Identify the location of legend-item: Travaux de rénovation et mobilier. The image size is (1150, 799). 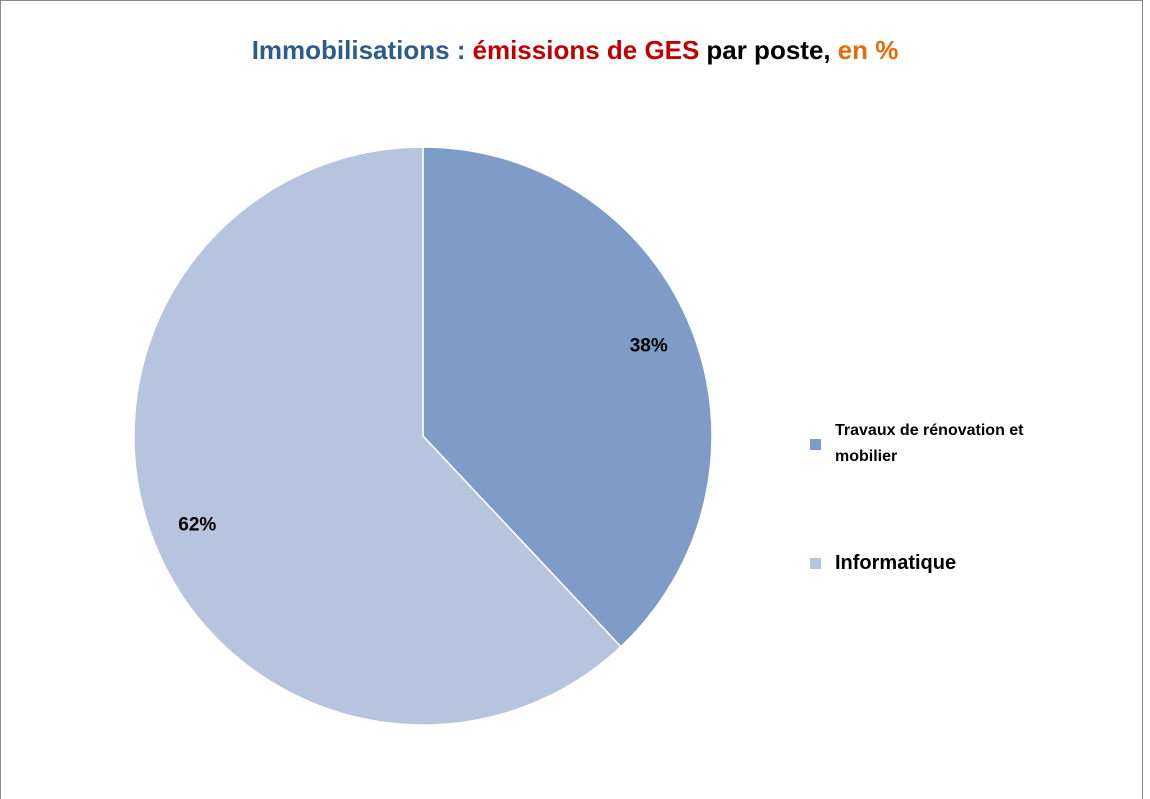
(917, 444).